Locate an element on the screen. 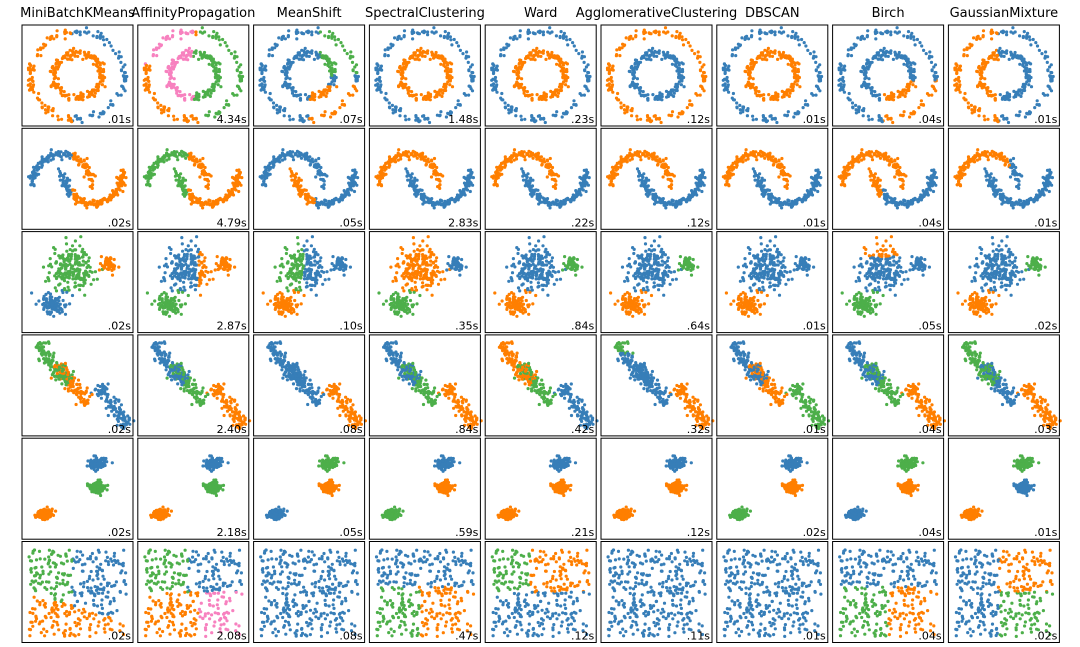 This screenshot has height=647, width=1080. panel: 1.48s is located at coordinates (424, 75).